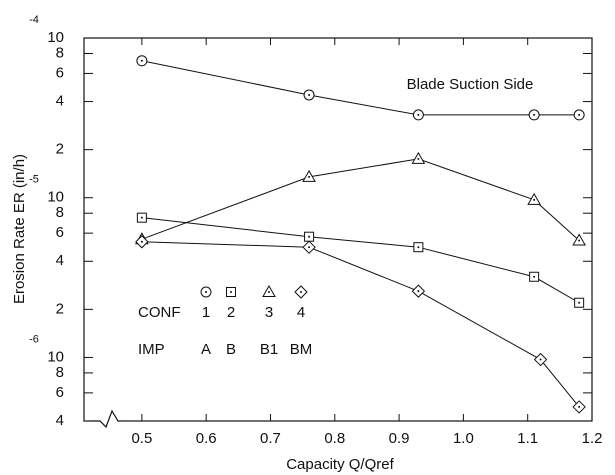 This screenshot has height=475, width=615. Describe the element at coordinates (107, 419) in the screenshot. I see `axis-break` at that location.